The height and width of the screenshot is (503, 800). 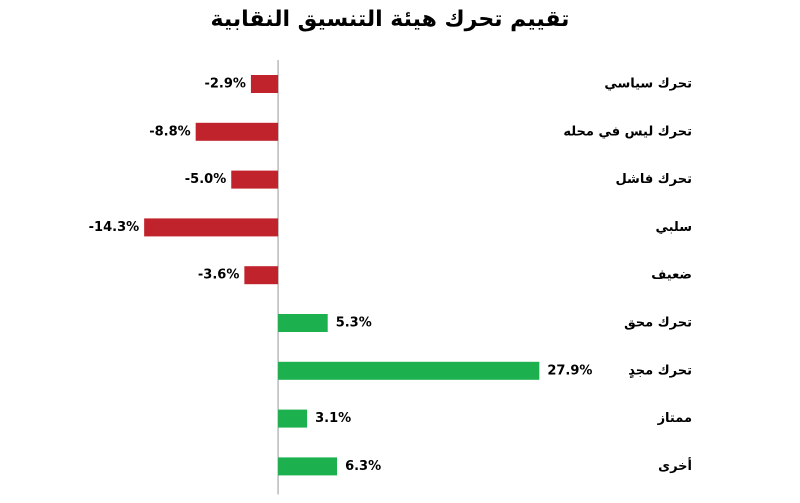 What do you see at coordinates (658, 323) in the screenshot?
I see `category-label: تحرك محق` at bounding box center [658, 323].